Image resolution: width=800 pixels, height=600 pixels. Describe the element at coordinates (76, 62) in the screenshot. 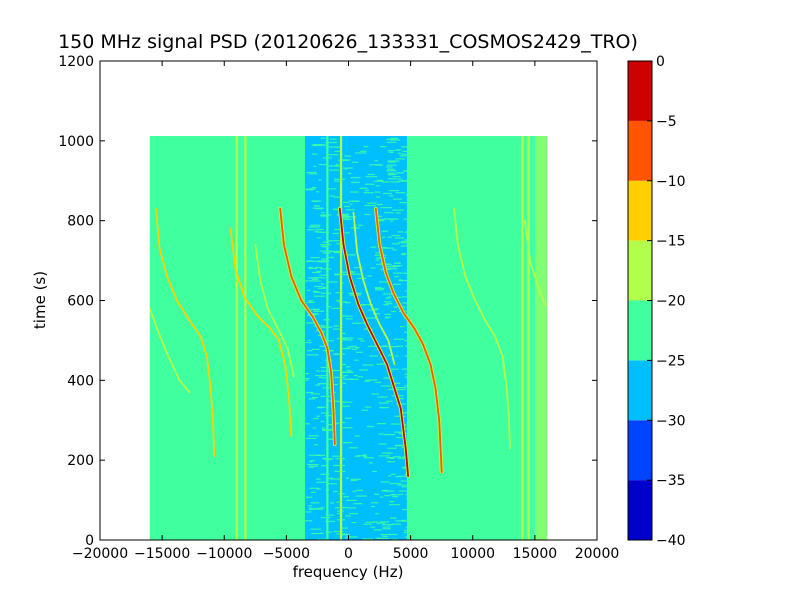

I see `y-tick-label: 1200` at that location.